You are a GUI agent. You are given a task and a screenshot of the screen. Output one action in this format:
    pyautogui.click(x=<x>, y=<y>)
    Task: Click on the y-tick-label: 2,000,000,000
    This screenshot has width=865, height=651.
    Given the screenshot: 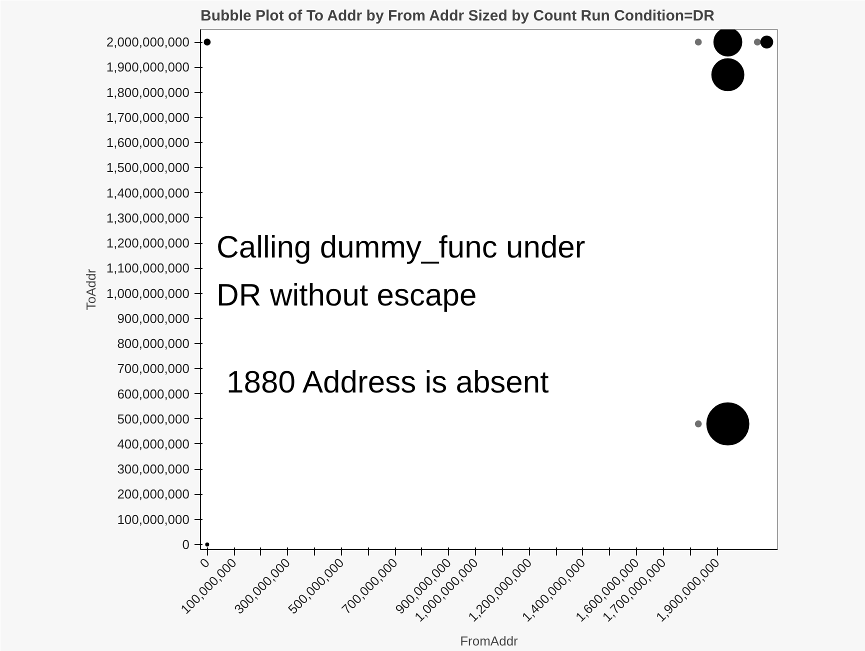 What is the action you would take?
    pyautogui.click(x=148, y=42)
    